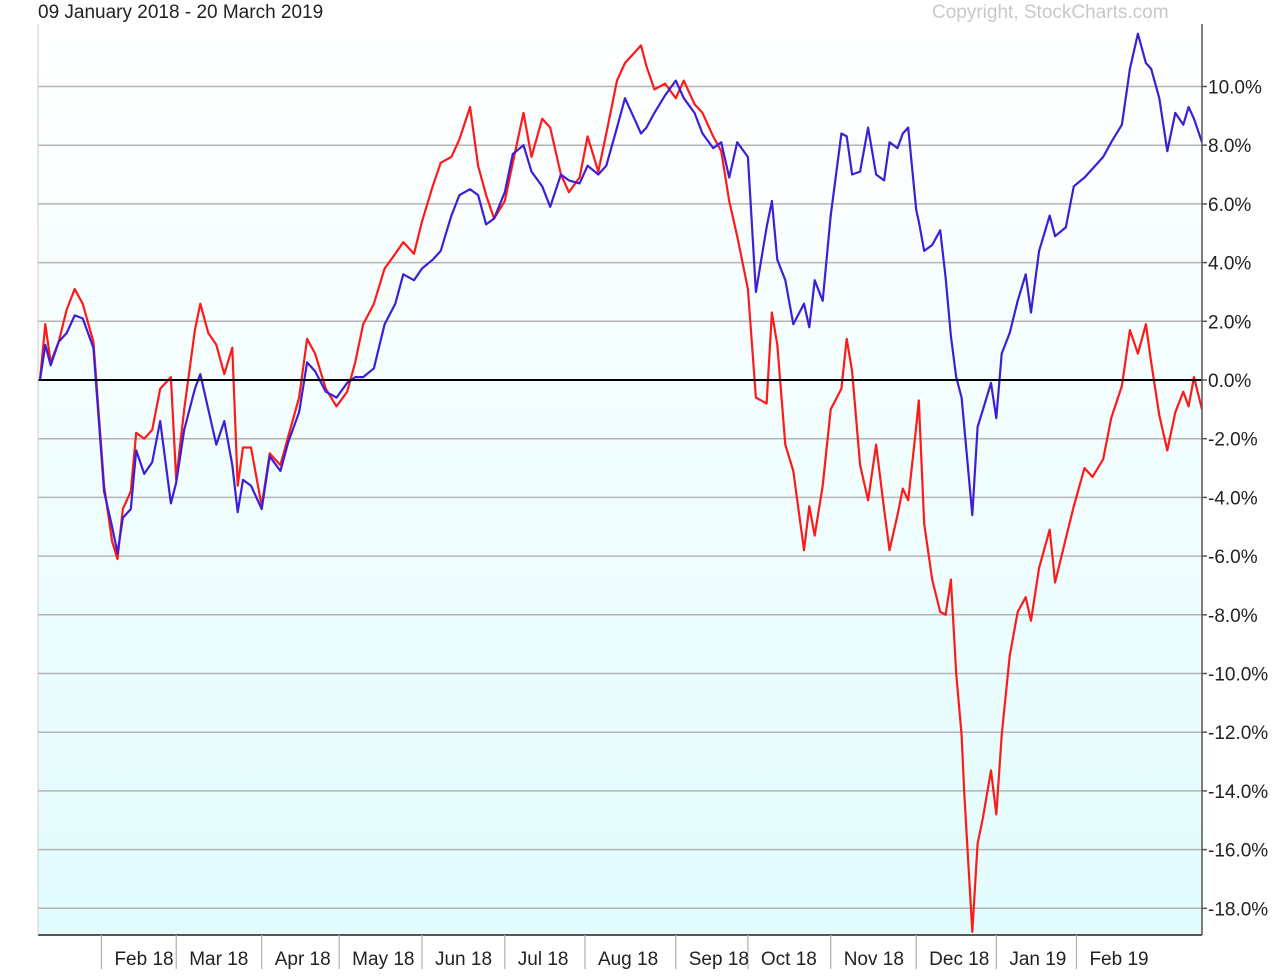 The width and height of the screenshot is (1286, 980). Describe the element at coordinates (1229, 381) in the screenshot. I see `y-tick-label: 0.0%` at that location.